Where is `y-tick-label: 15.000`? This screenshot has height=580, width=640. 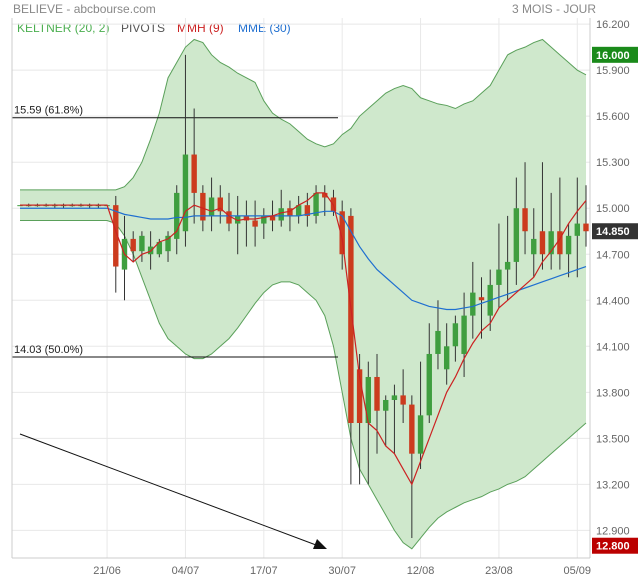
y-tick-label: 15.000 is located at coordinates (613, 209).